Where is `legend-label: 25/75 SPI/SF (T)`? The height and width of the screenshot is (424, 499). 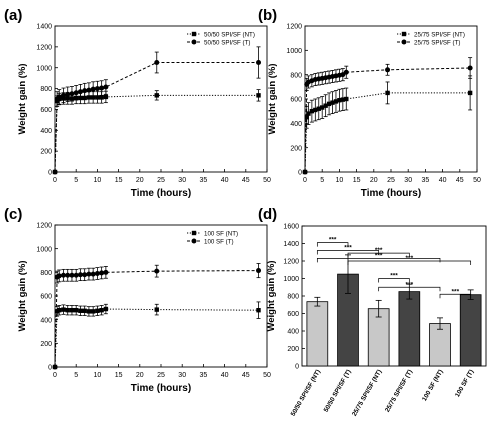
legend-label: 25/75 SPI/SF (T) is located at coordinates (437, 42).